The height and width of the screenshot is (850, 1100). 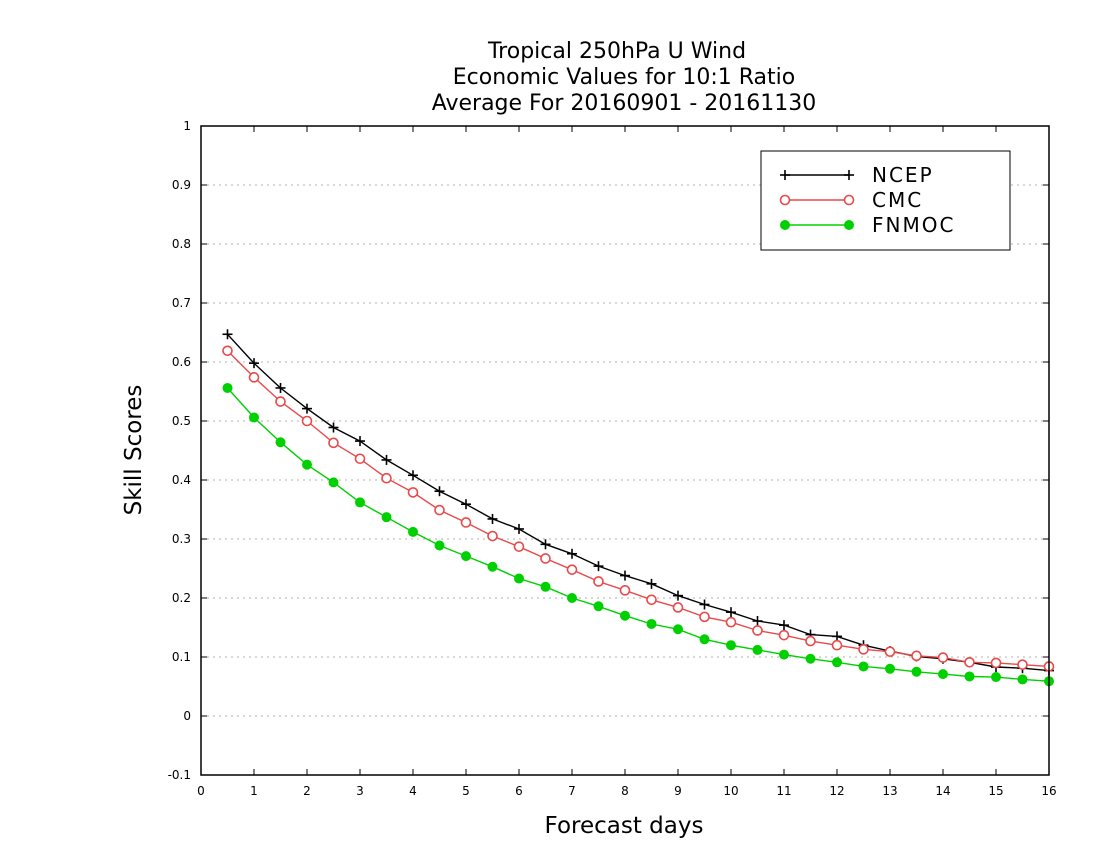 I want to click on x-tick-label: 16, so click(x=1048, y=791).